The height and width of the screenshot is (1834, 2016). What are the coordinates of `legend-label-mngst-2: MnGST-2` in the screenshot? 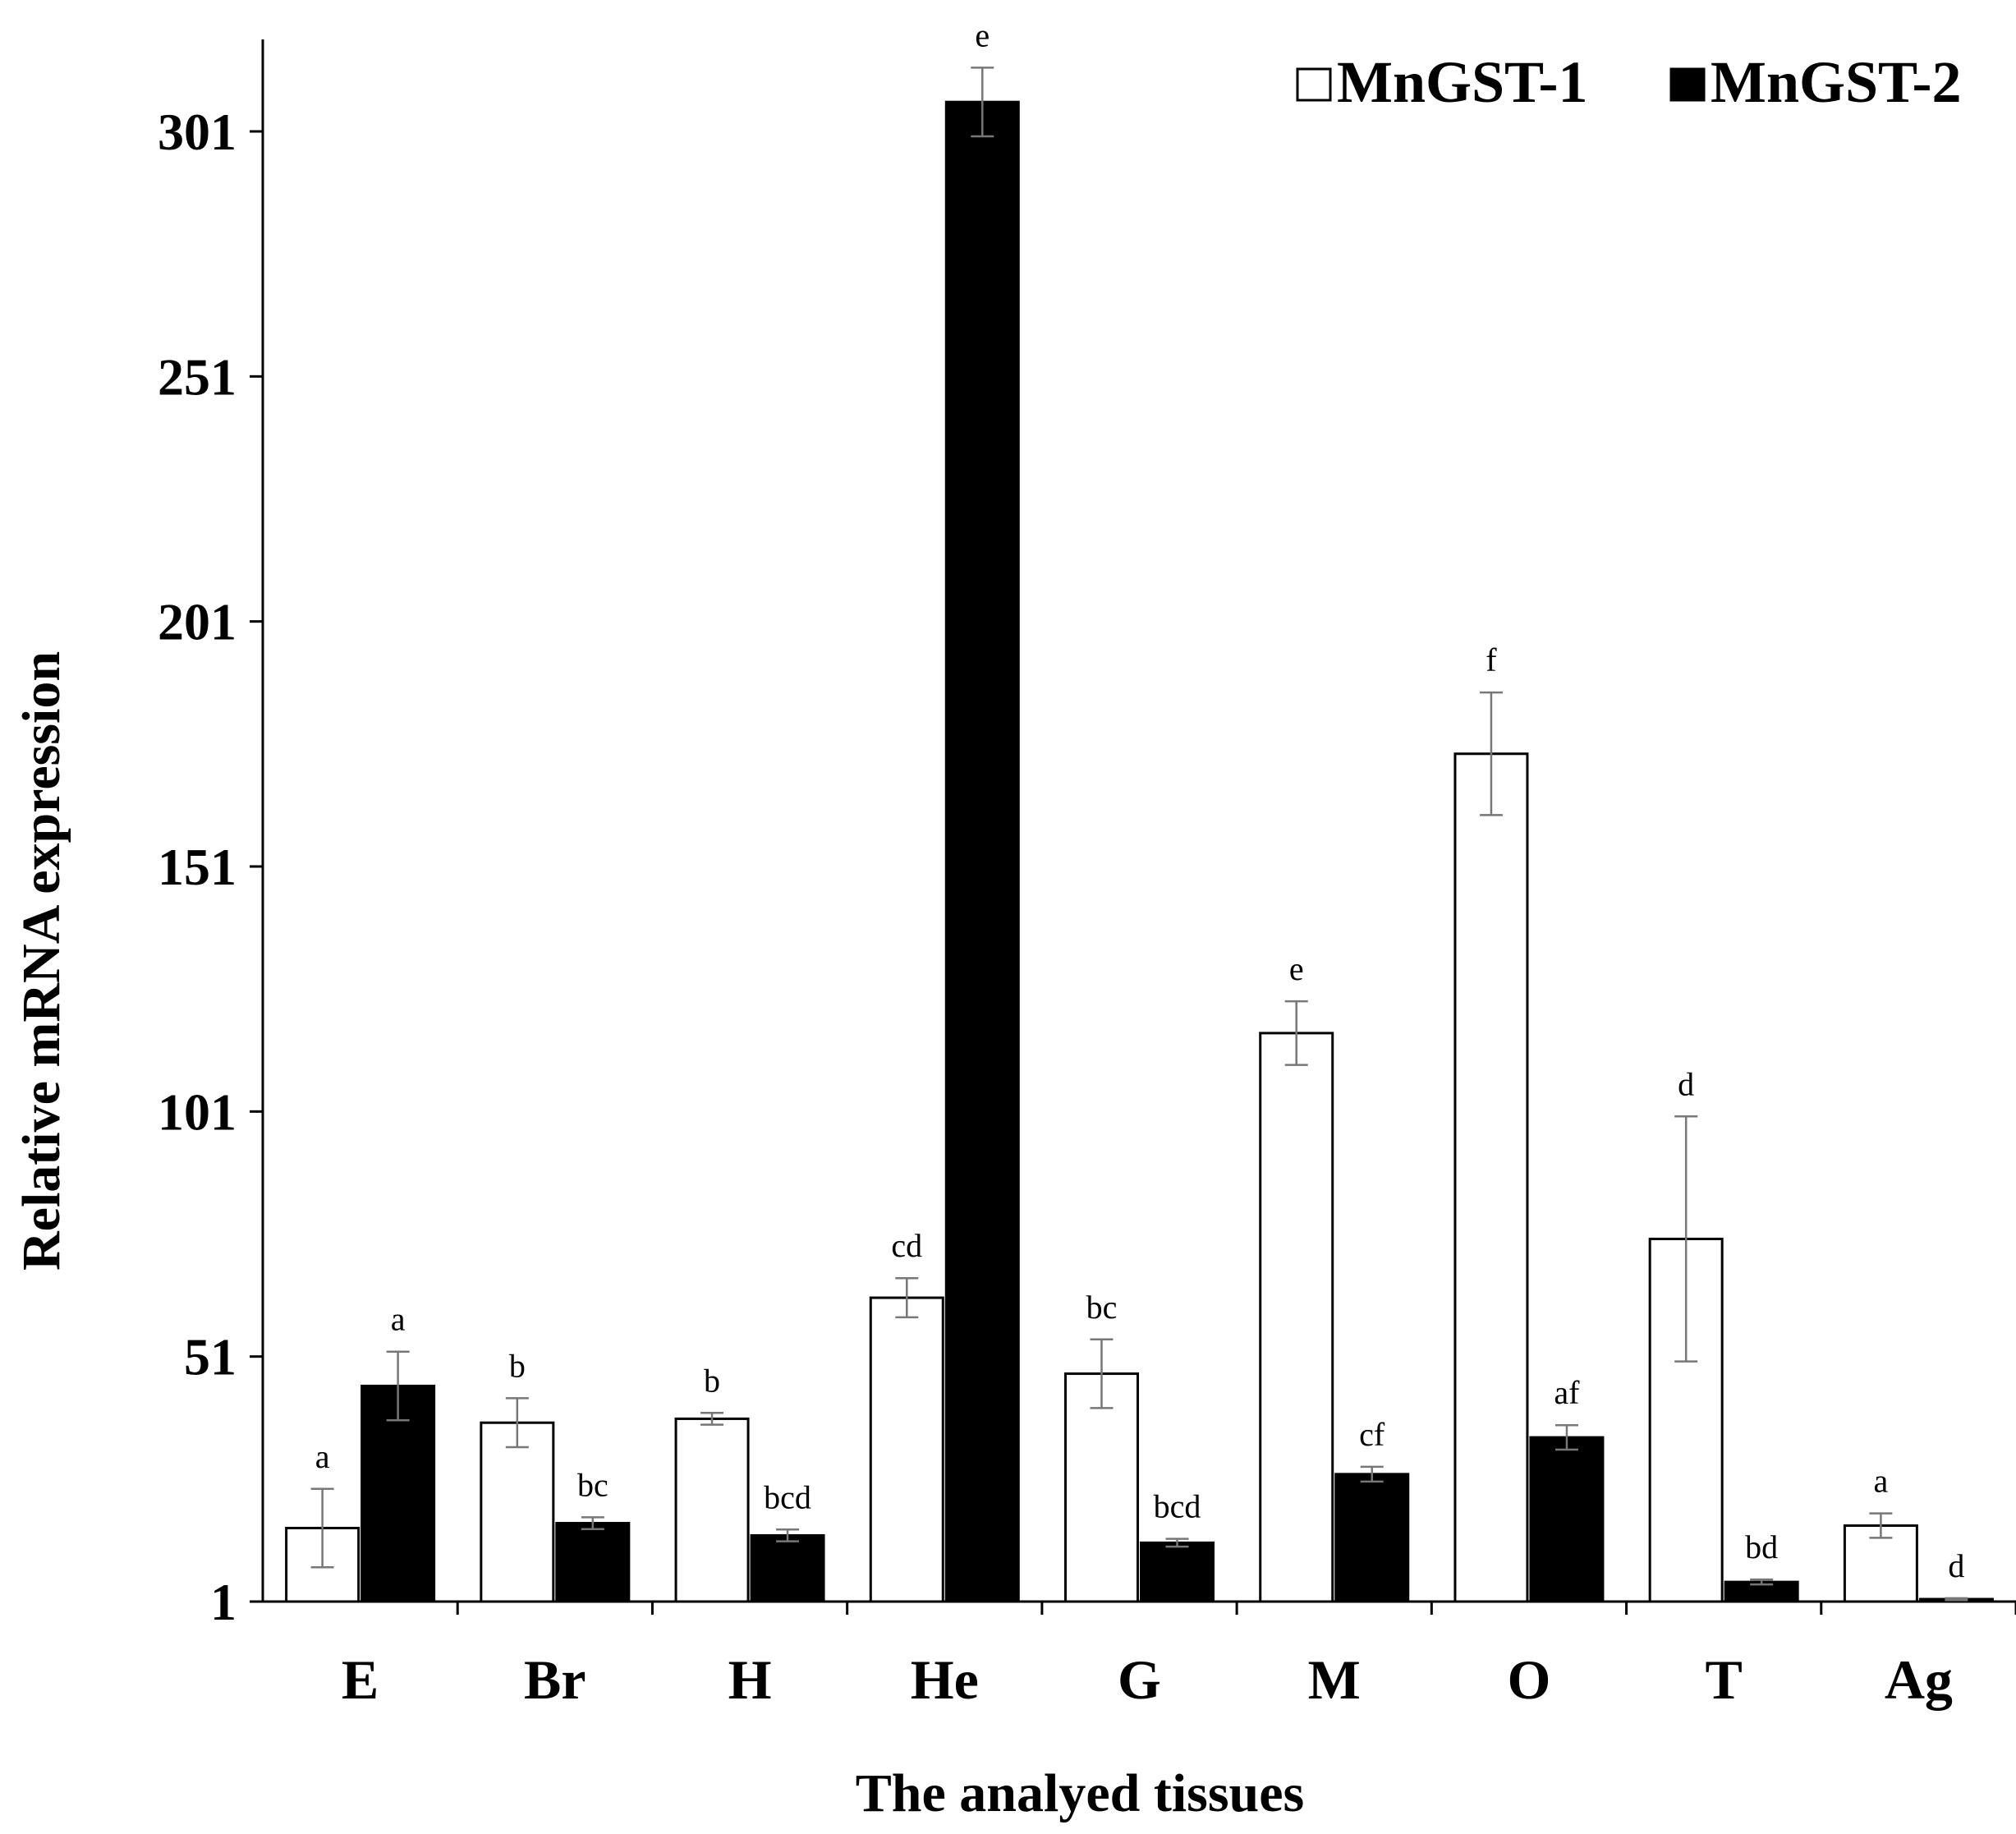 It's located at (1836, 82).